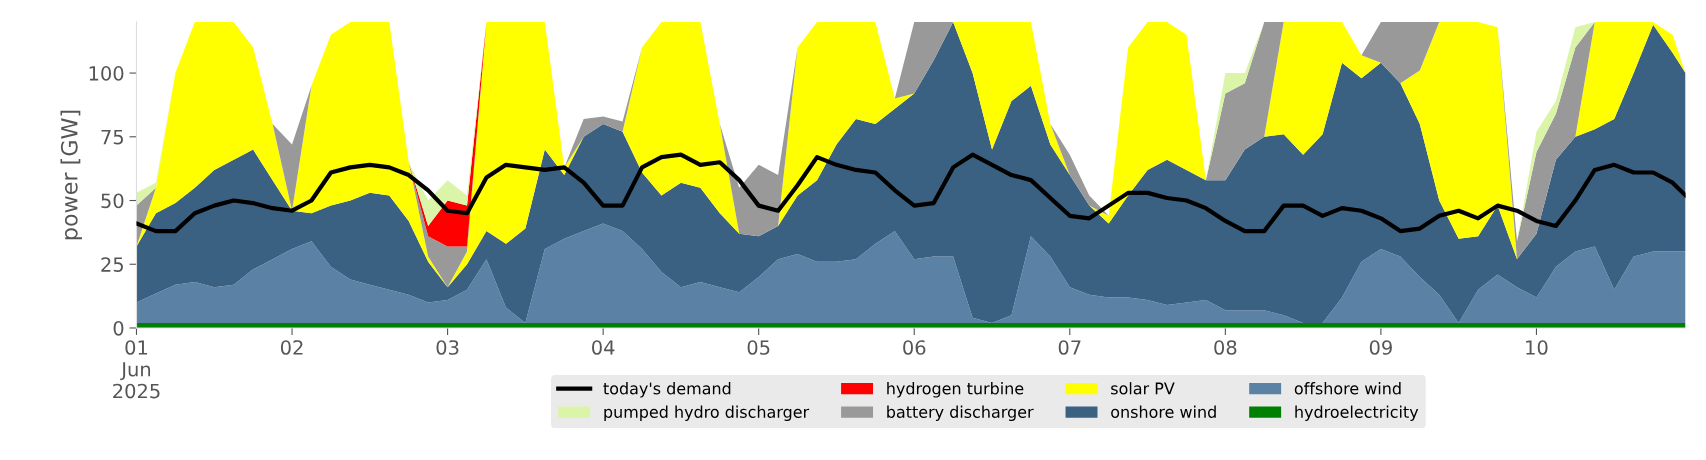  I want to click on x-tick-label: 03, so click(447, 347).